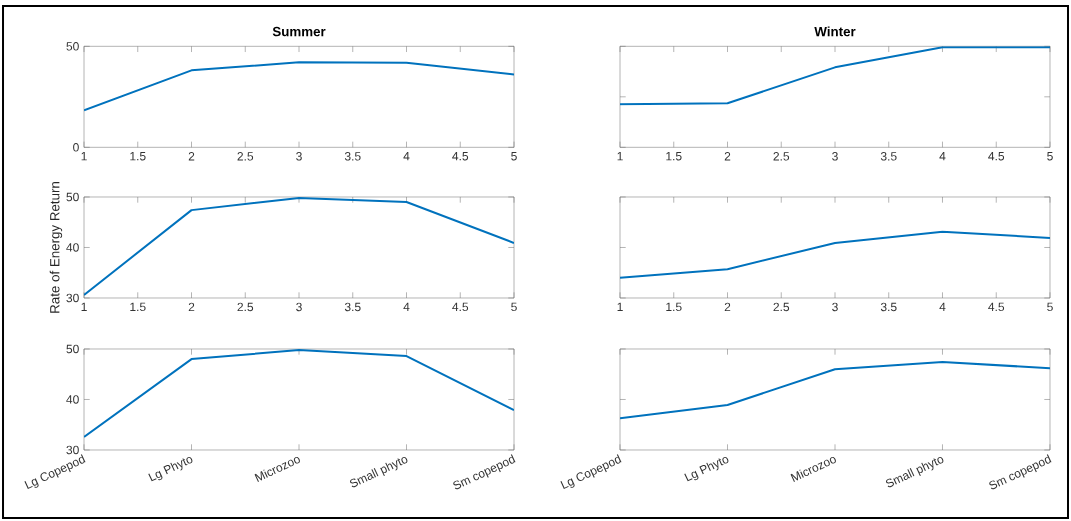  What do you see at coordinates (835, 31) in the screenshot?
I see `chart-title: Winter` at bounding box center [835, 31].